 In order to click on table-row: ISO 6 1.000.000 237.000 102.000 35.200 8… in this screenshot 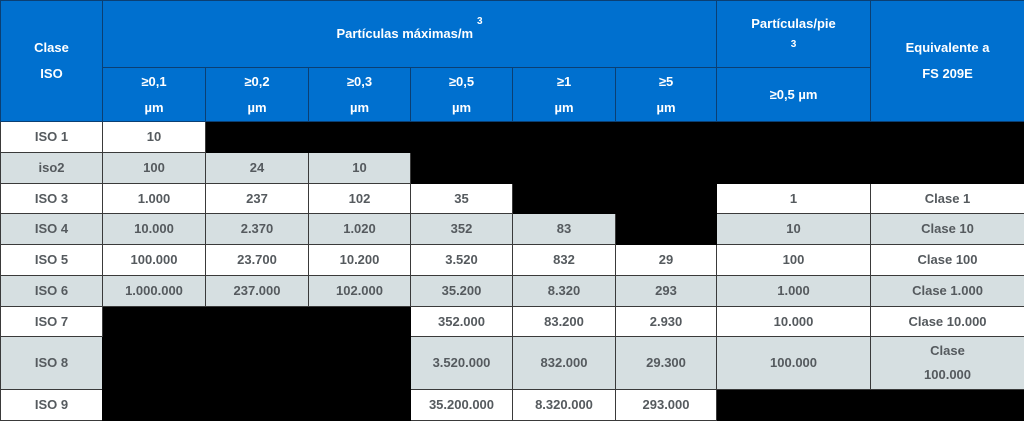, I will do `click(512, 291)`.